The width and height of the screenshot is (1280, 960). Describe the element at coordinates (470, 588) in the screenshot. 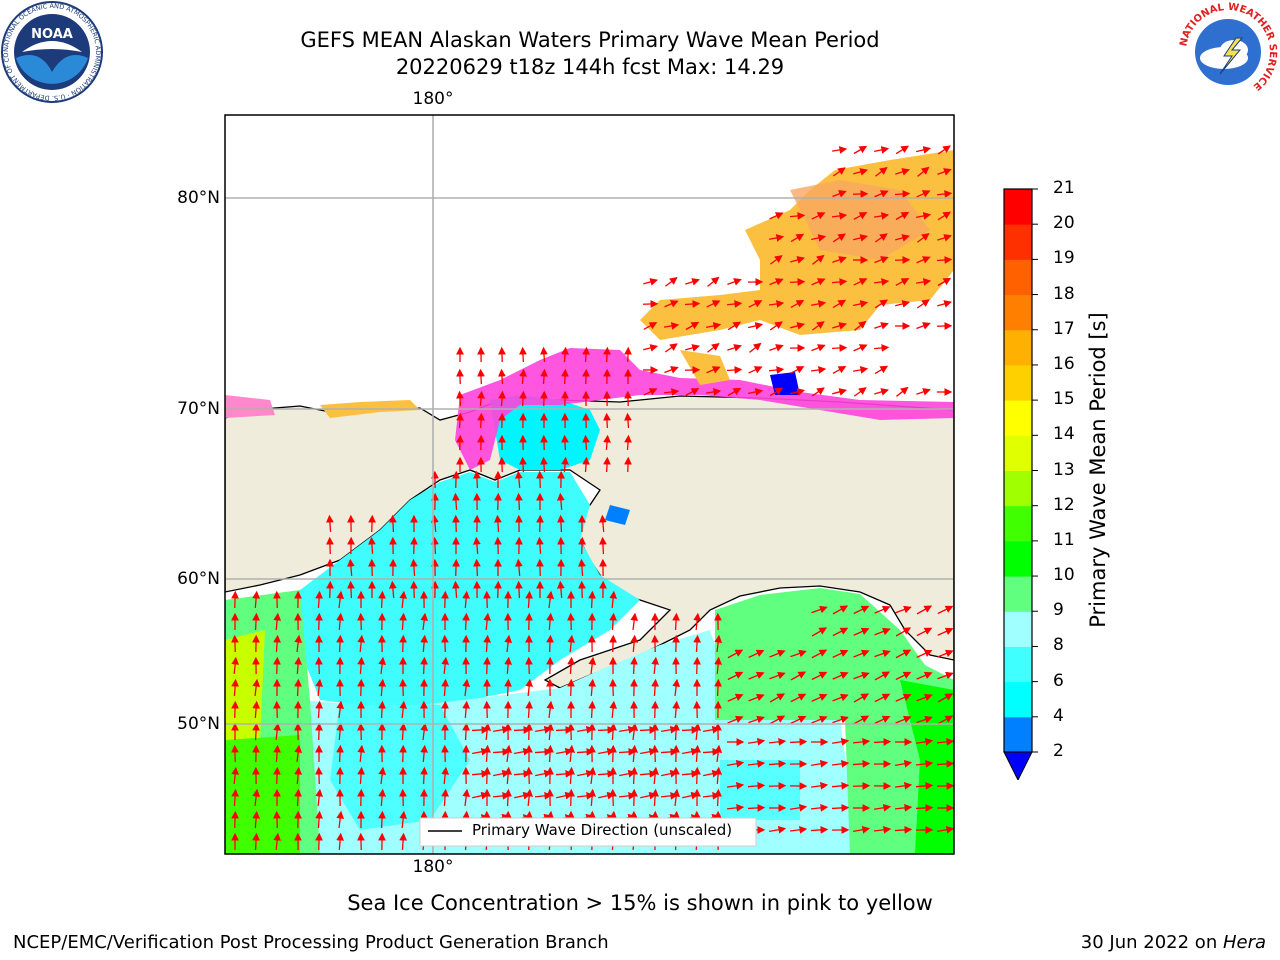

I see `bering-sea` at that location.